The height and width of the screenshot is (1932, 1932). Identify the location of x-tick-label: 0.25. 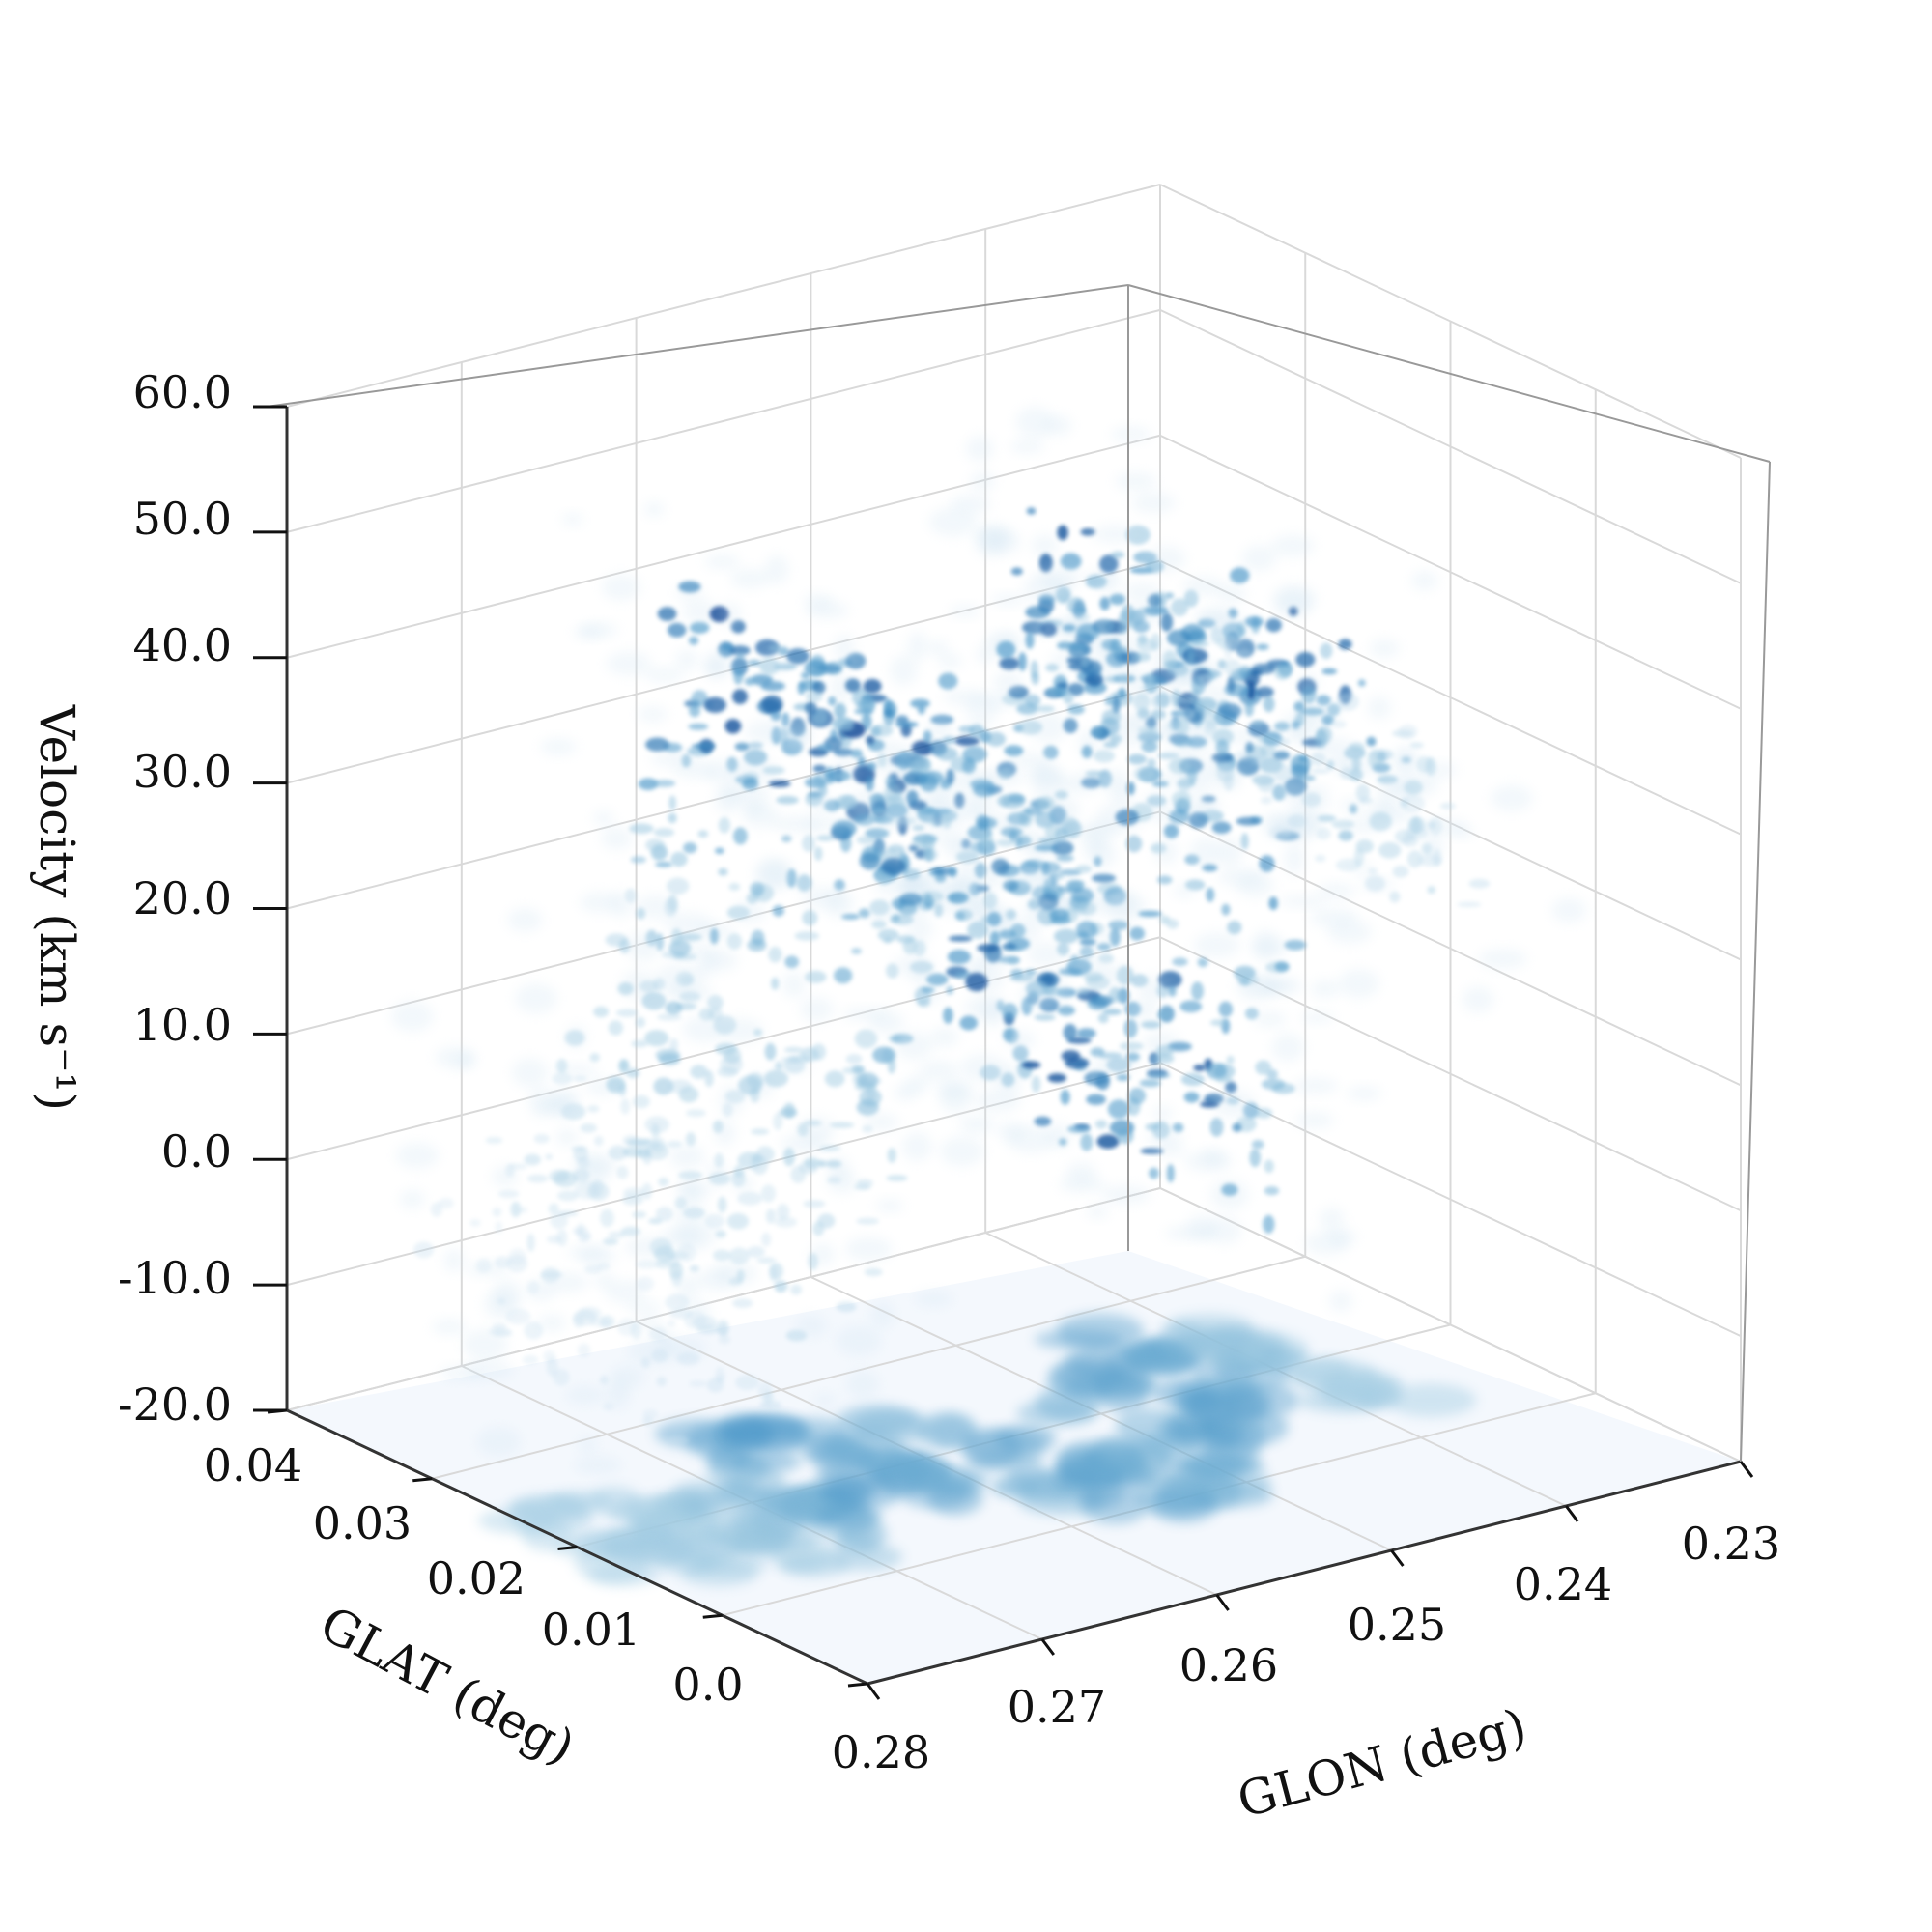
(1397, 1625).